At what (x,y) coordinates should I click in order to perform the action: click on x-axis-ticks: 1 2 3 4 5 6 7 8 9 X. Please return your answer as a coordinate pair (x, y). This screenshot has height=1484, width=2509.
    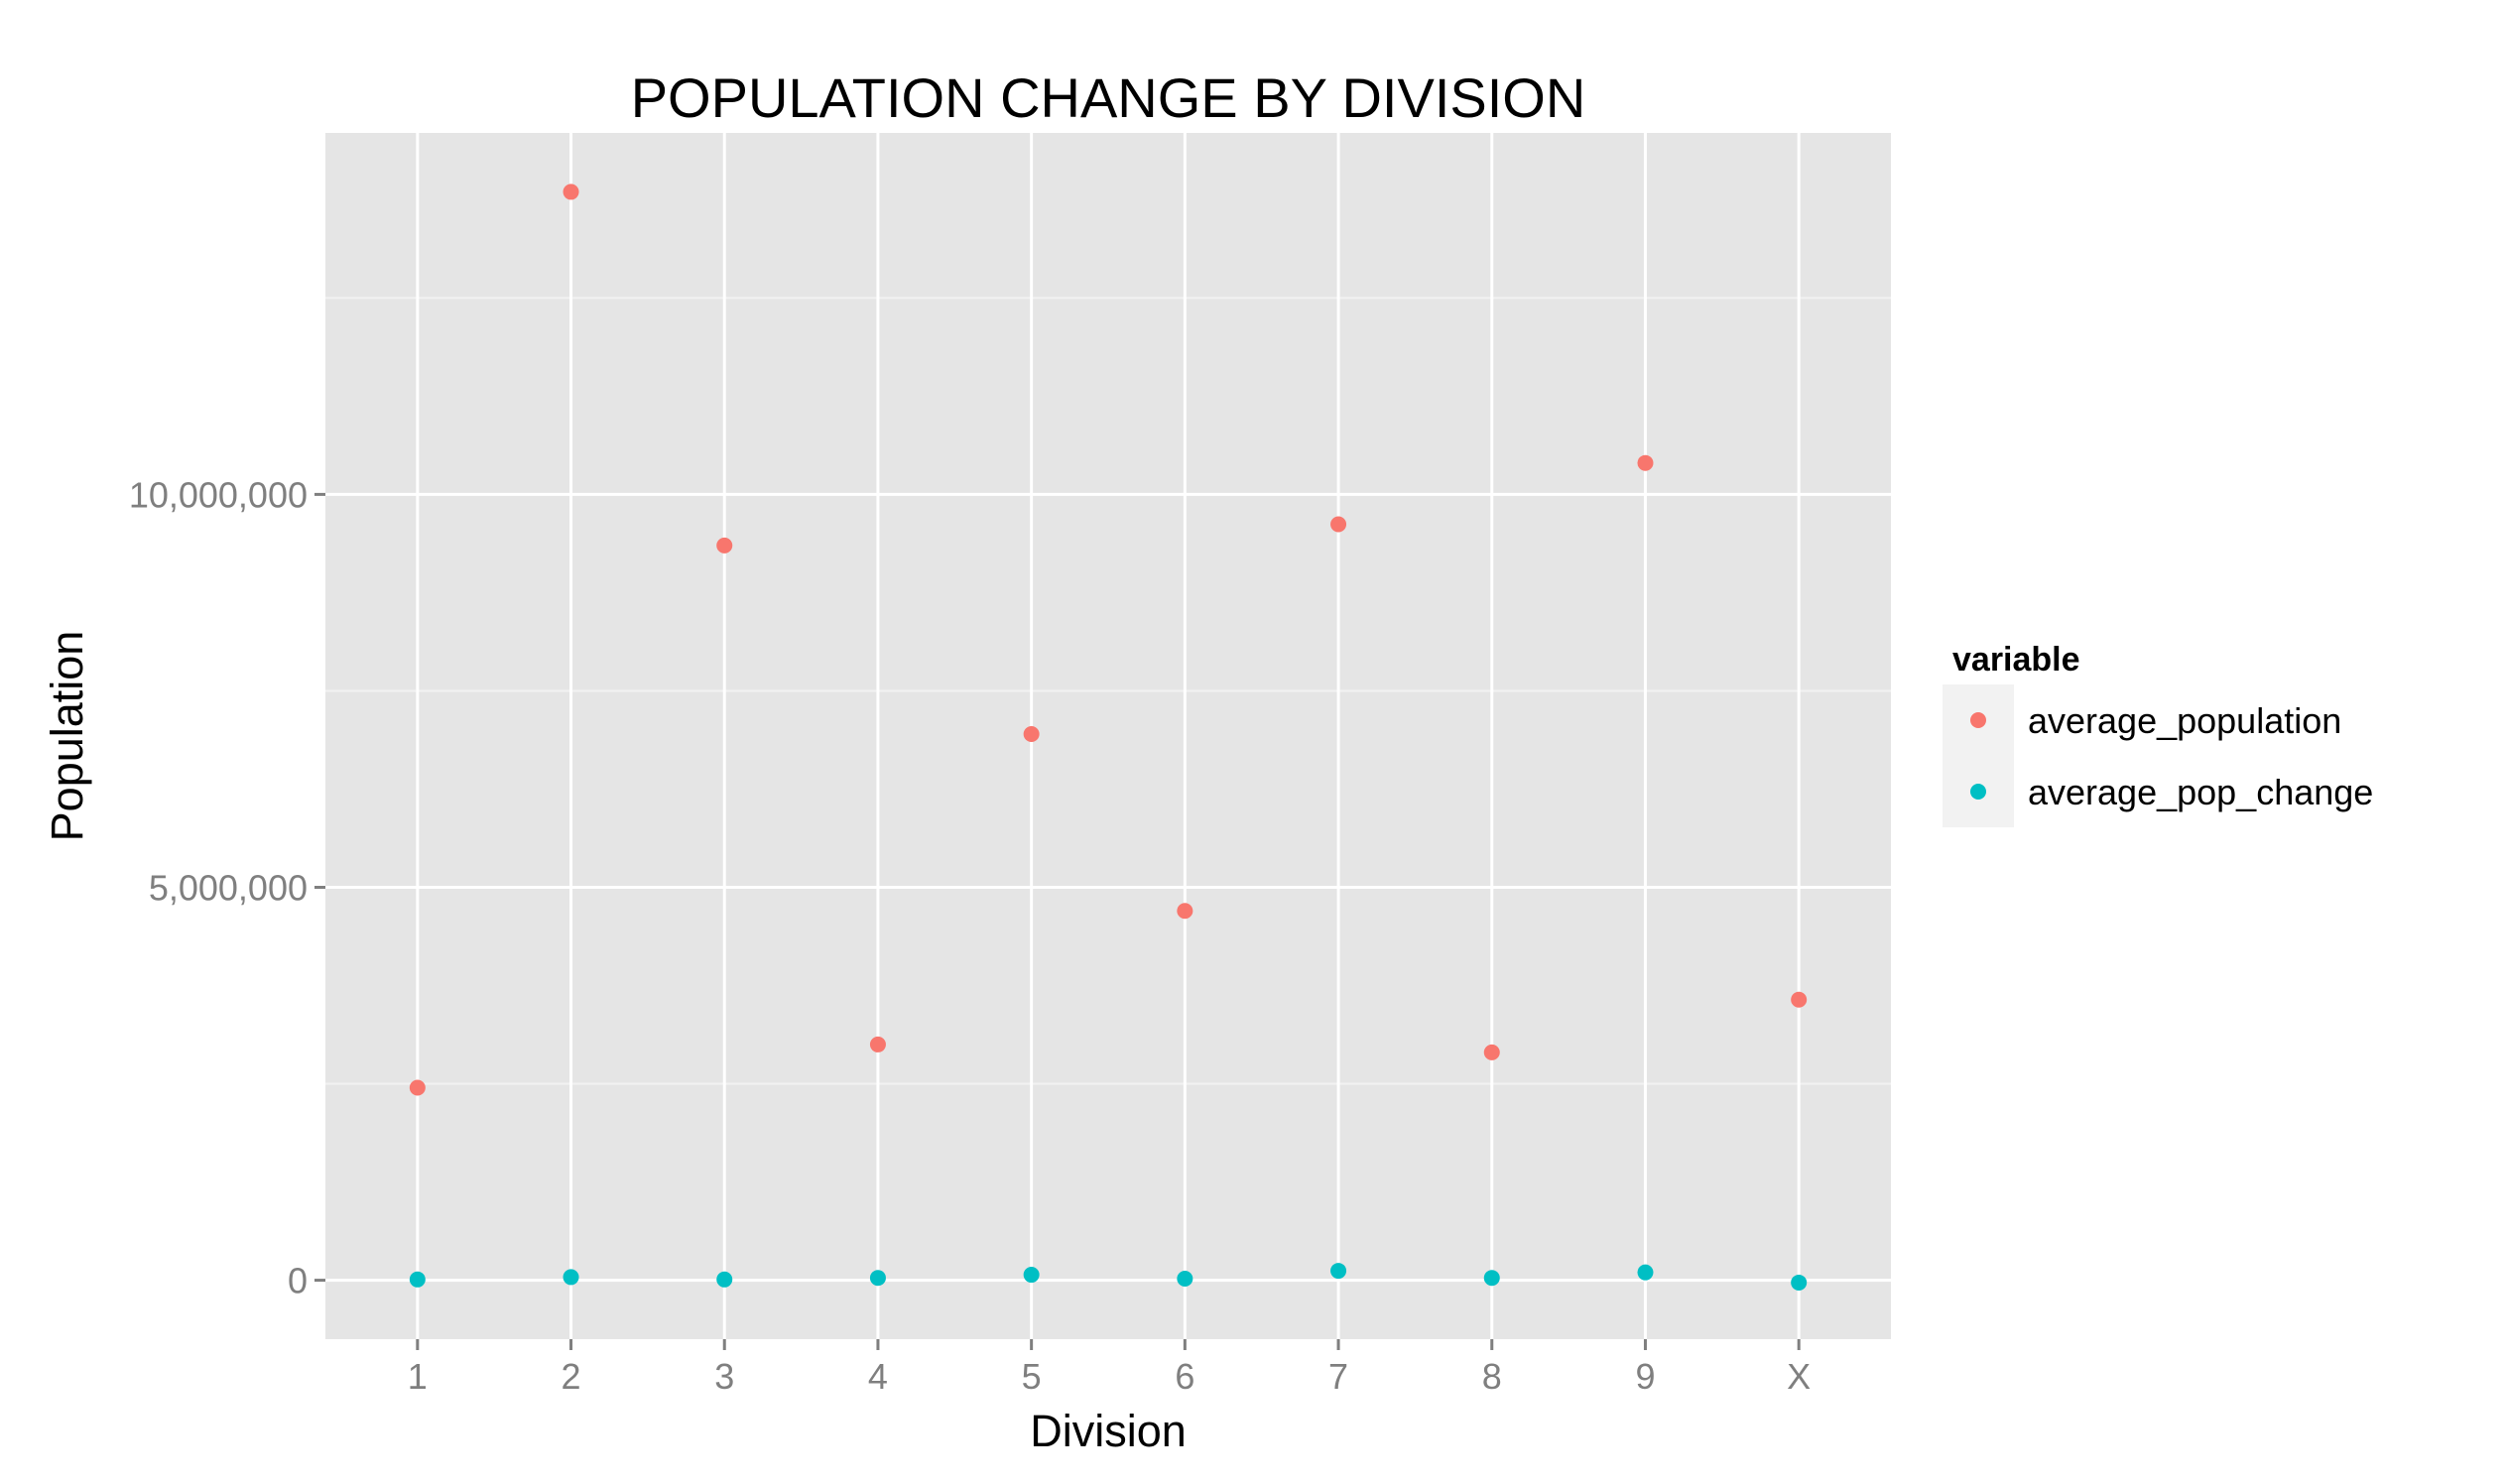
    Looking at the image, I should click on (1109, 1368).